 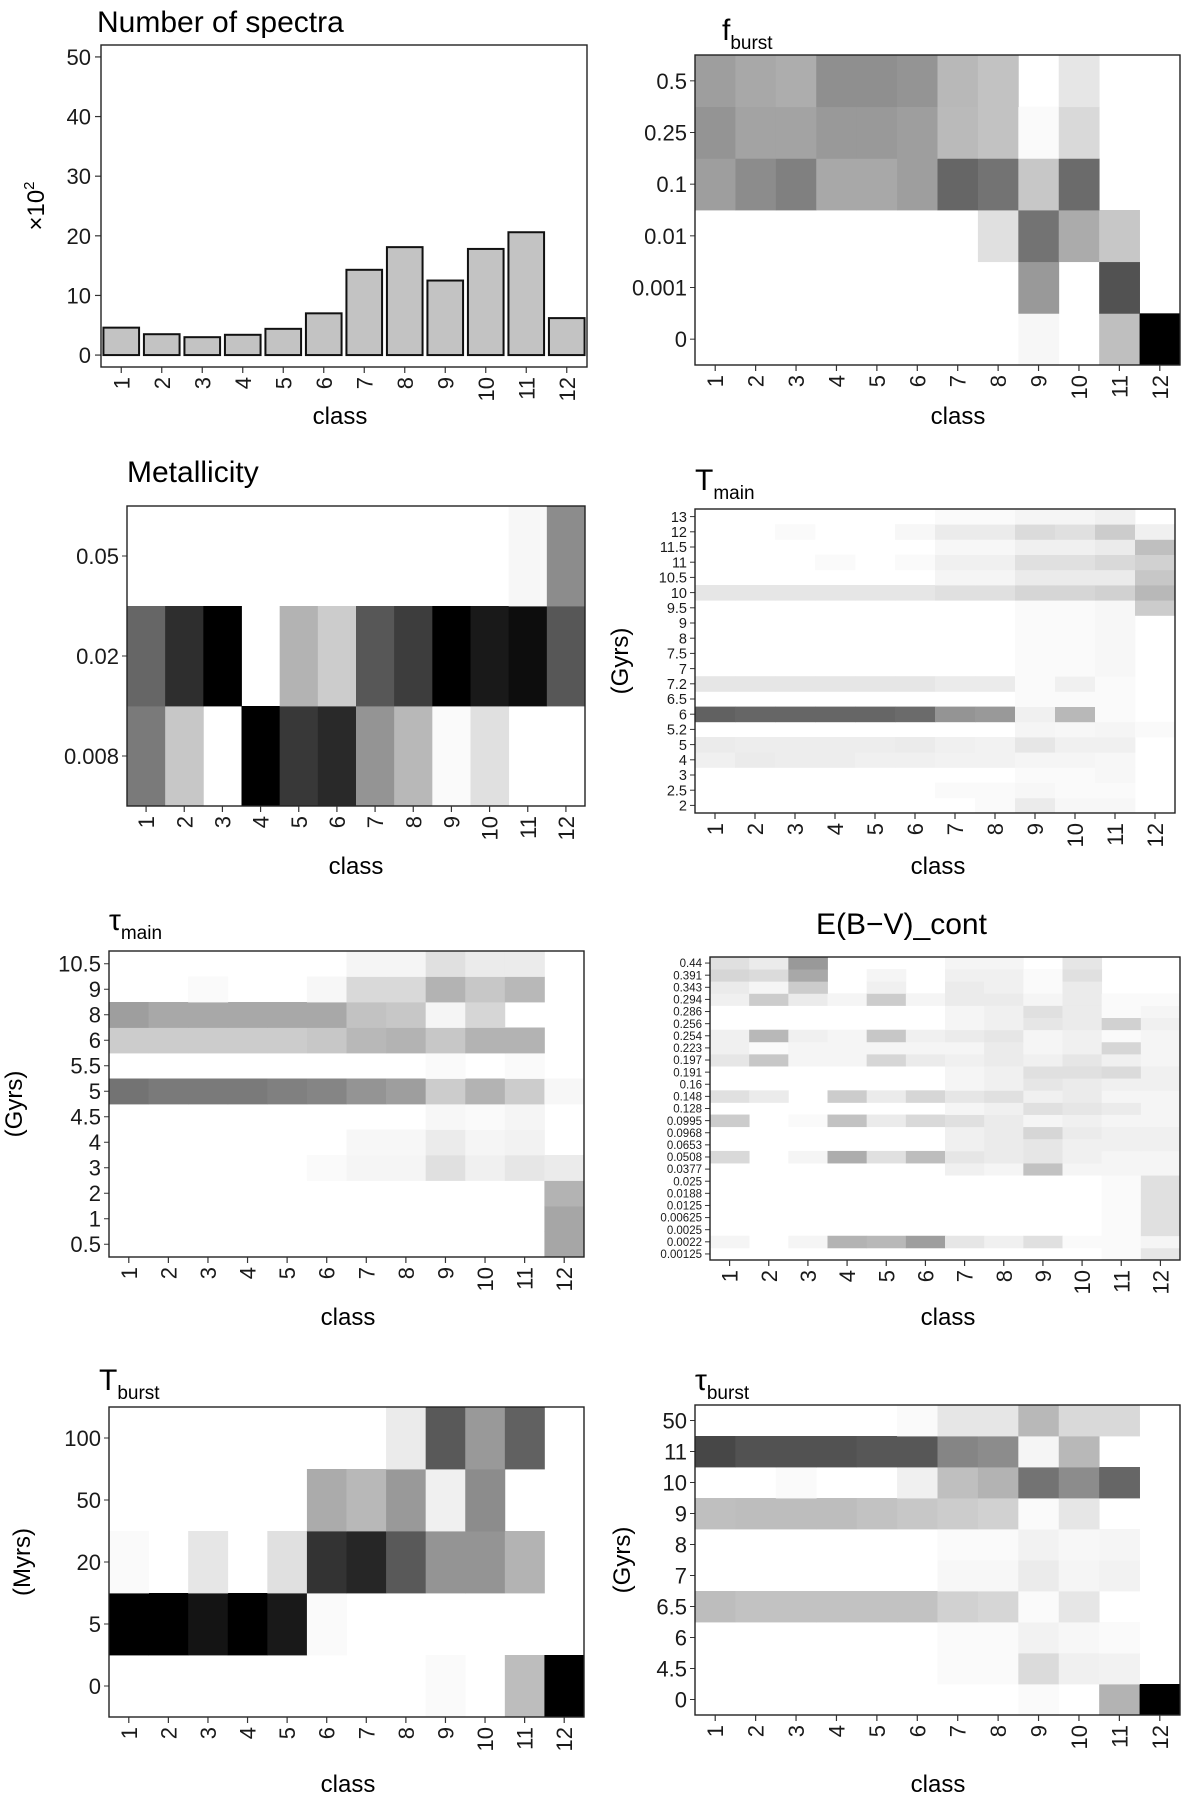 What do you see at coordinates (998, 1731) in the screenshot?
I see `x-tick-label: 8` at bounding box center [998, 1731].